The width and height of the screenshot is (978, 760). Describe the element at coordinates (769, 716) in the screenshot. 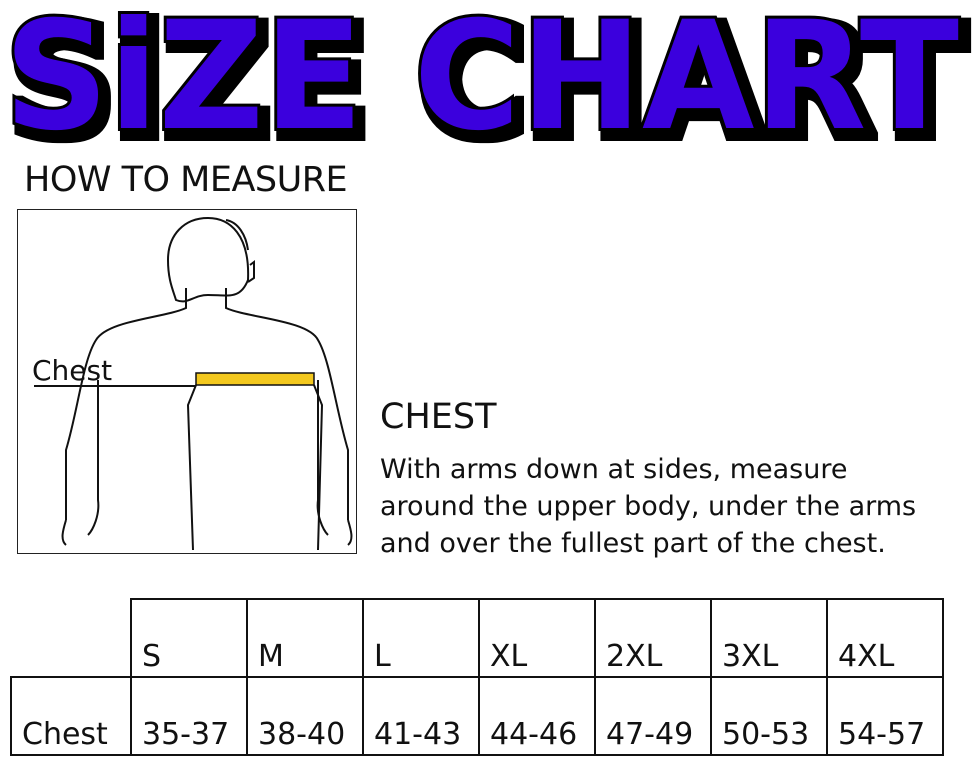

I see `chest-value-cell: 50-53` at that location.